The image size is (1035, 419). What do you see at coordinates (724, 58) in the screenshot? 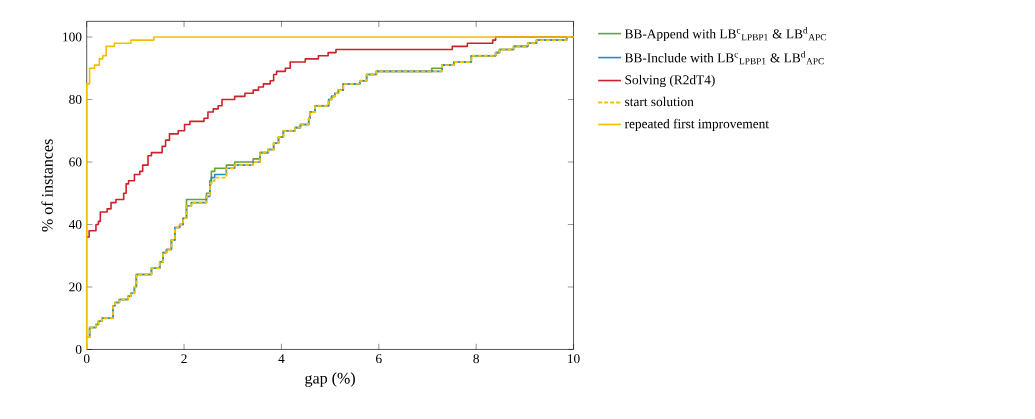
I see `legend-label: BB-Include with LB$^{c}$$_{LPBP1}$ & LB$^{d}$APC` at bounding box center [724, 58].